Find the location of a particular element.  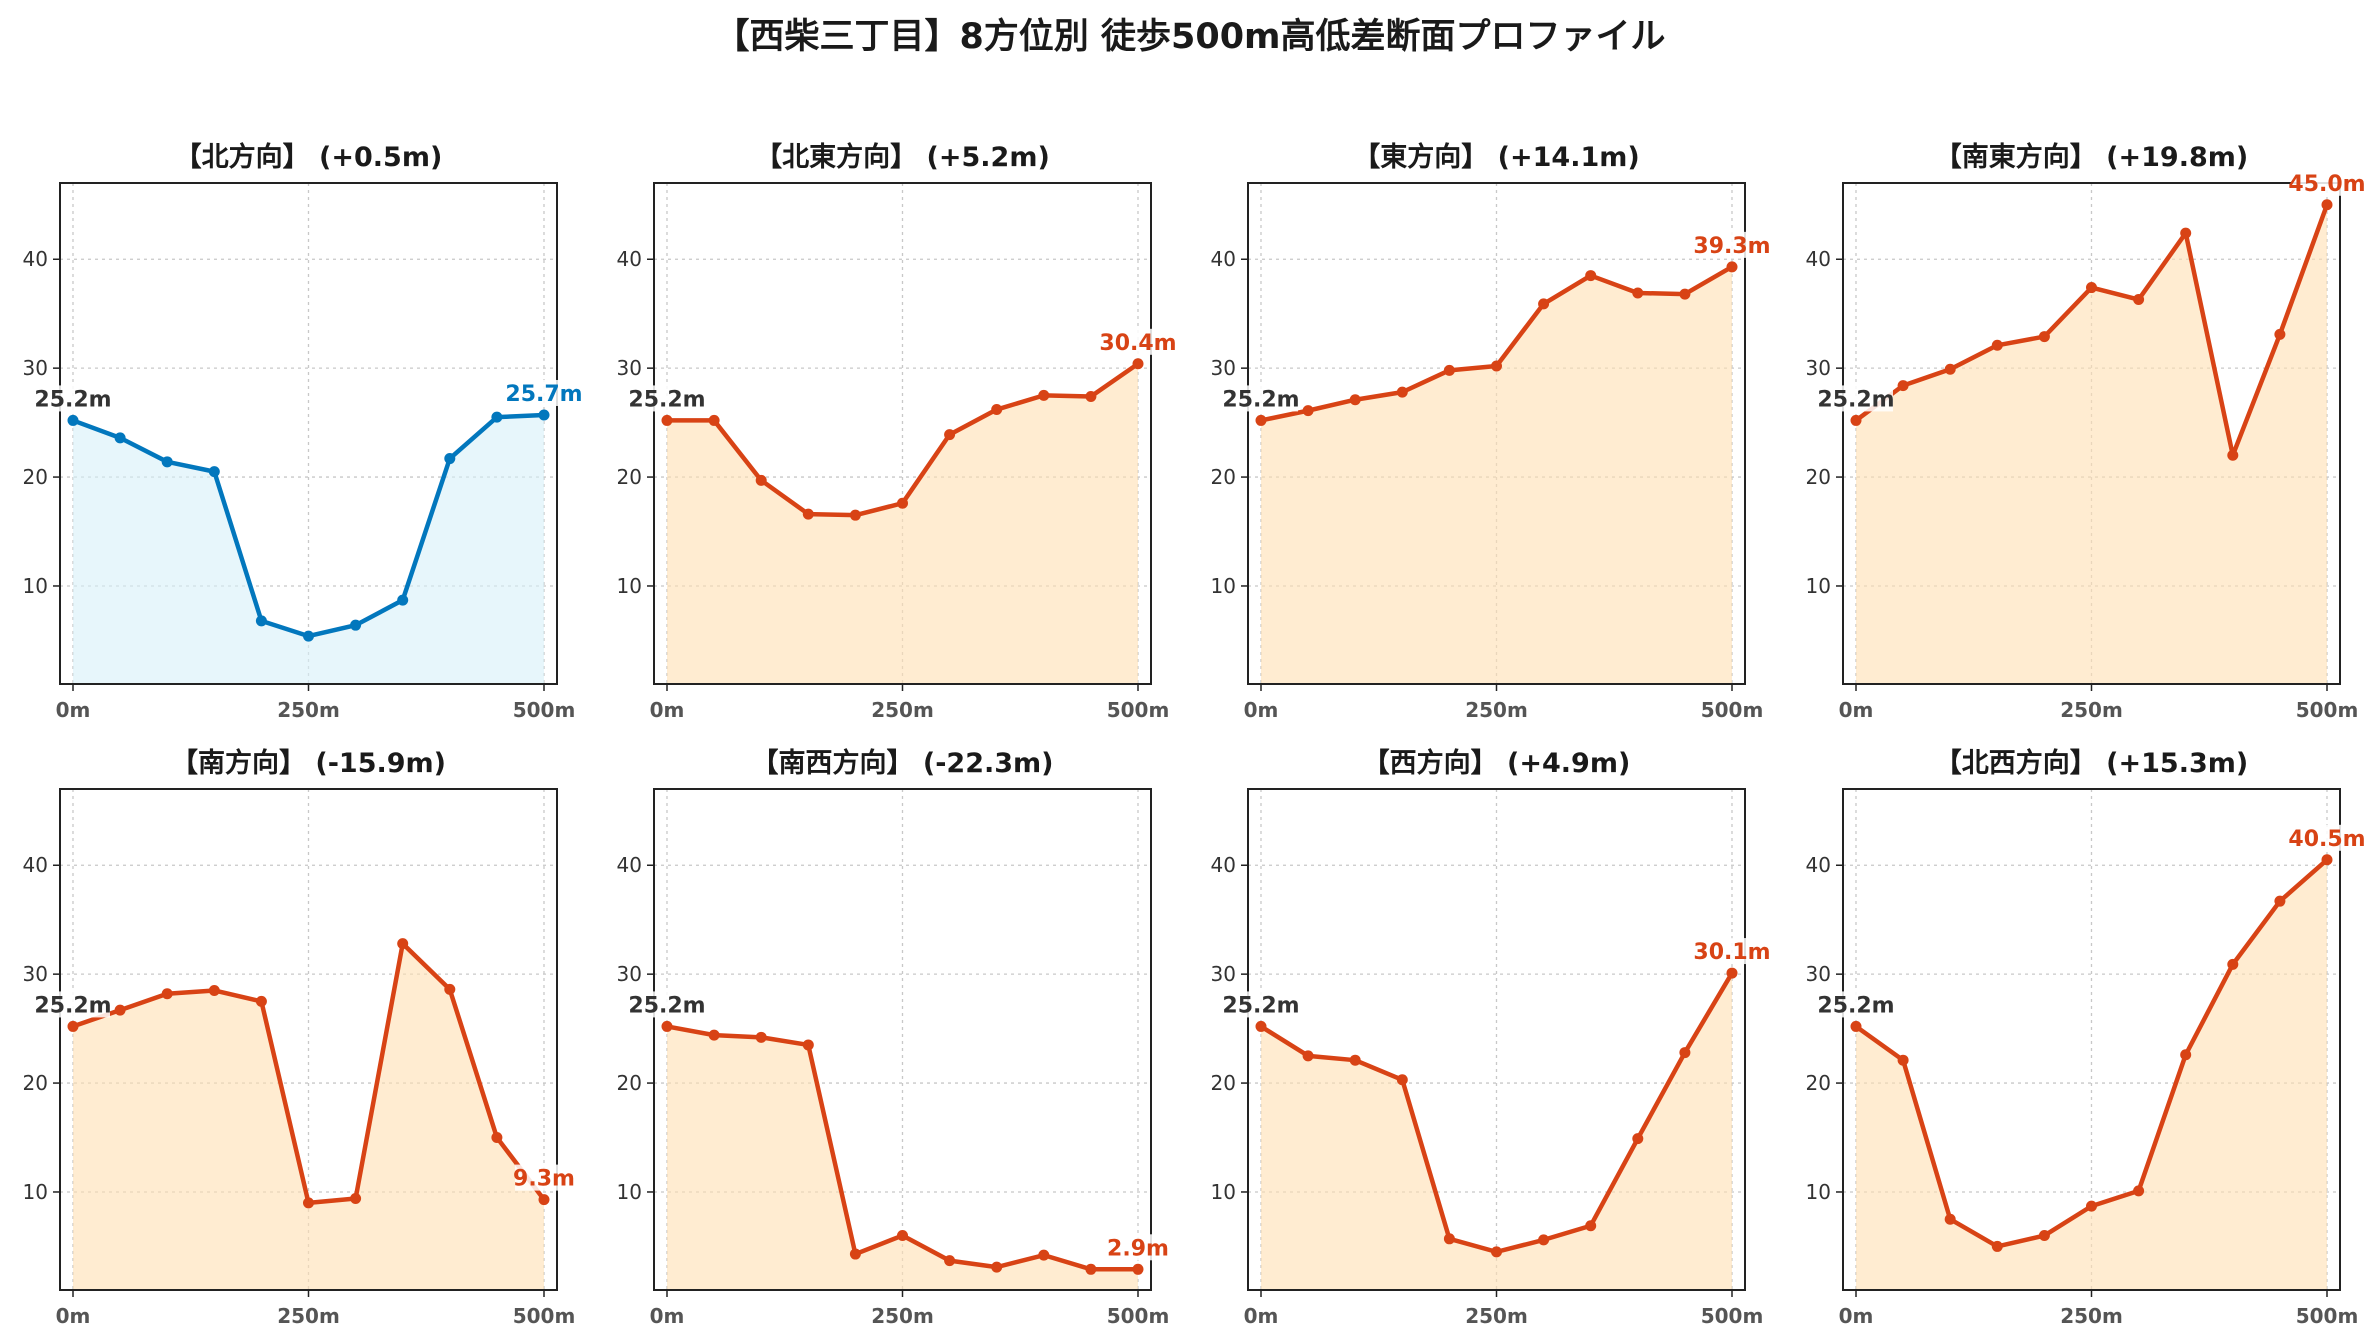

panel-title: 【南東方向】 (+19.8m) is located at coordinates (2091, 157).